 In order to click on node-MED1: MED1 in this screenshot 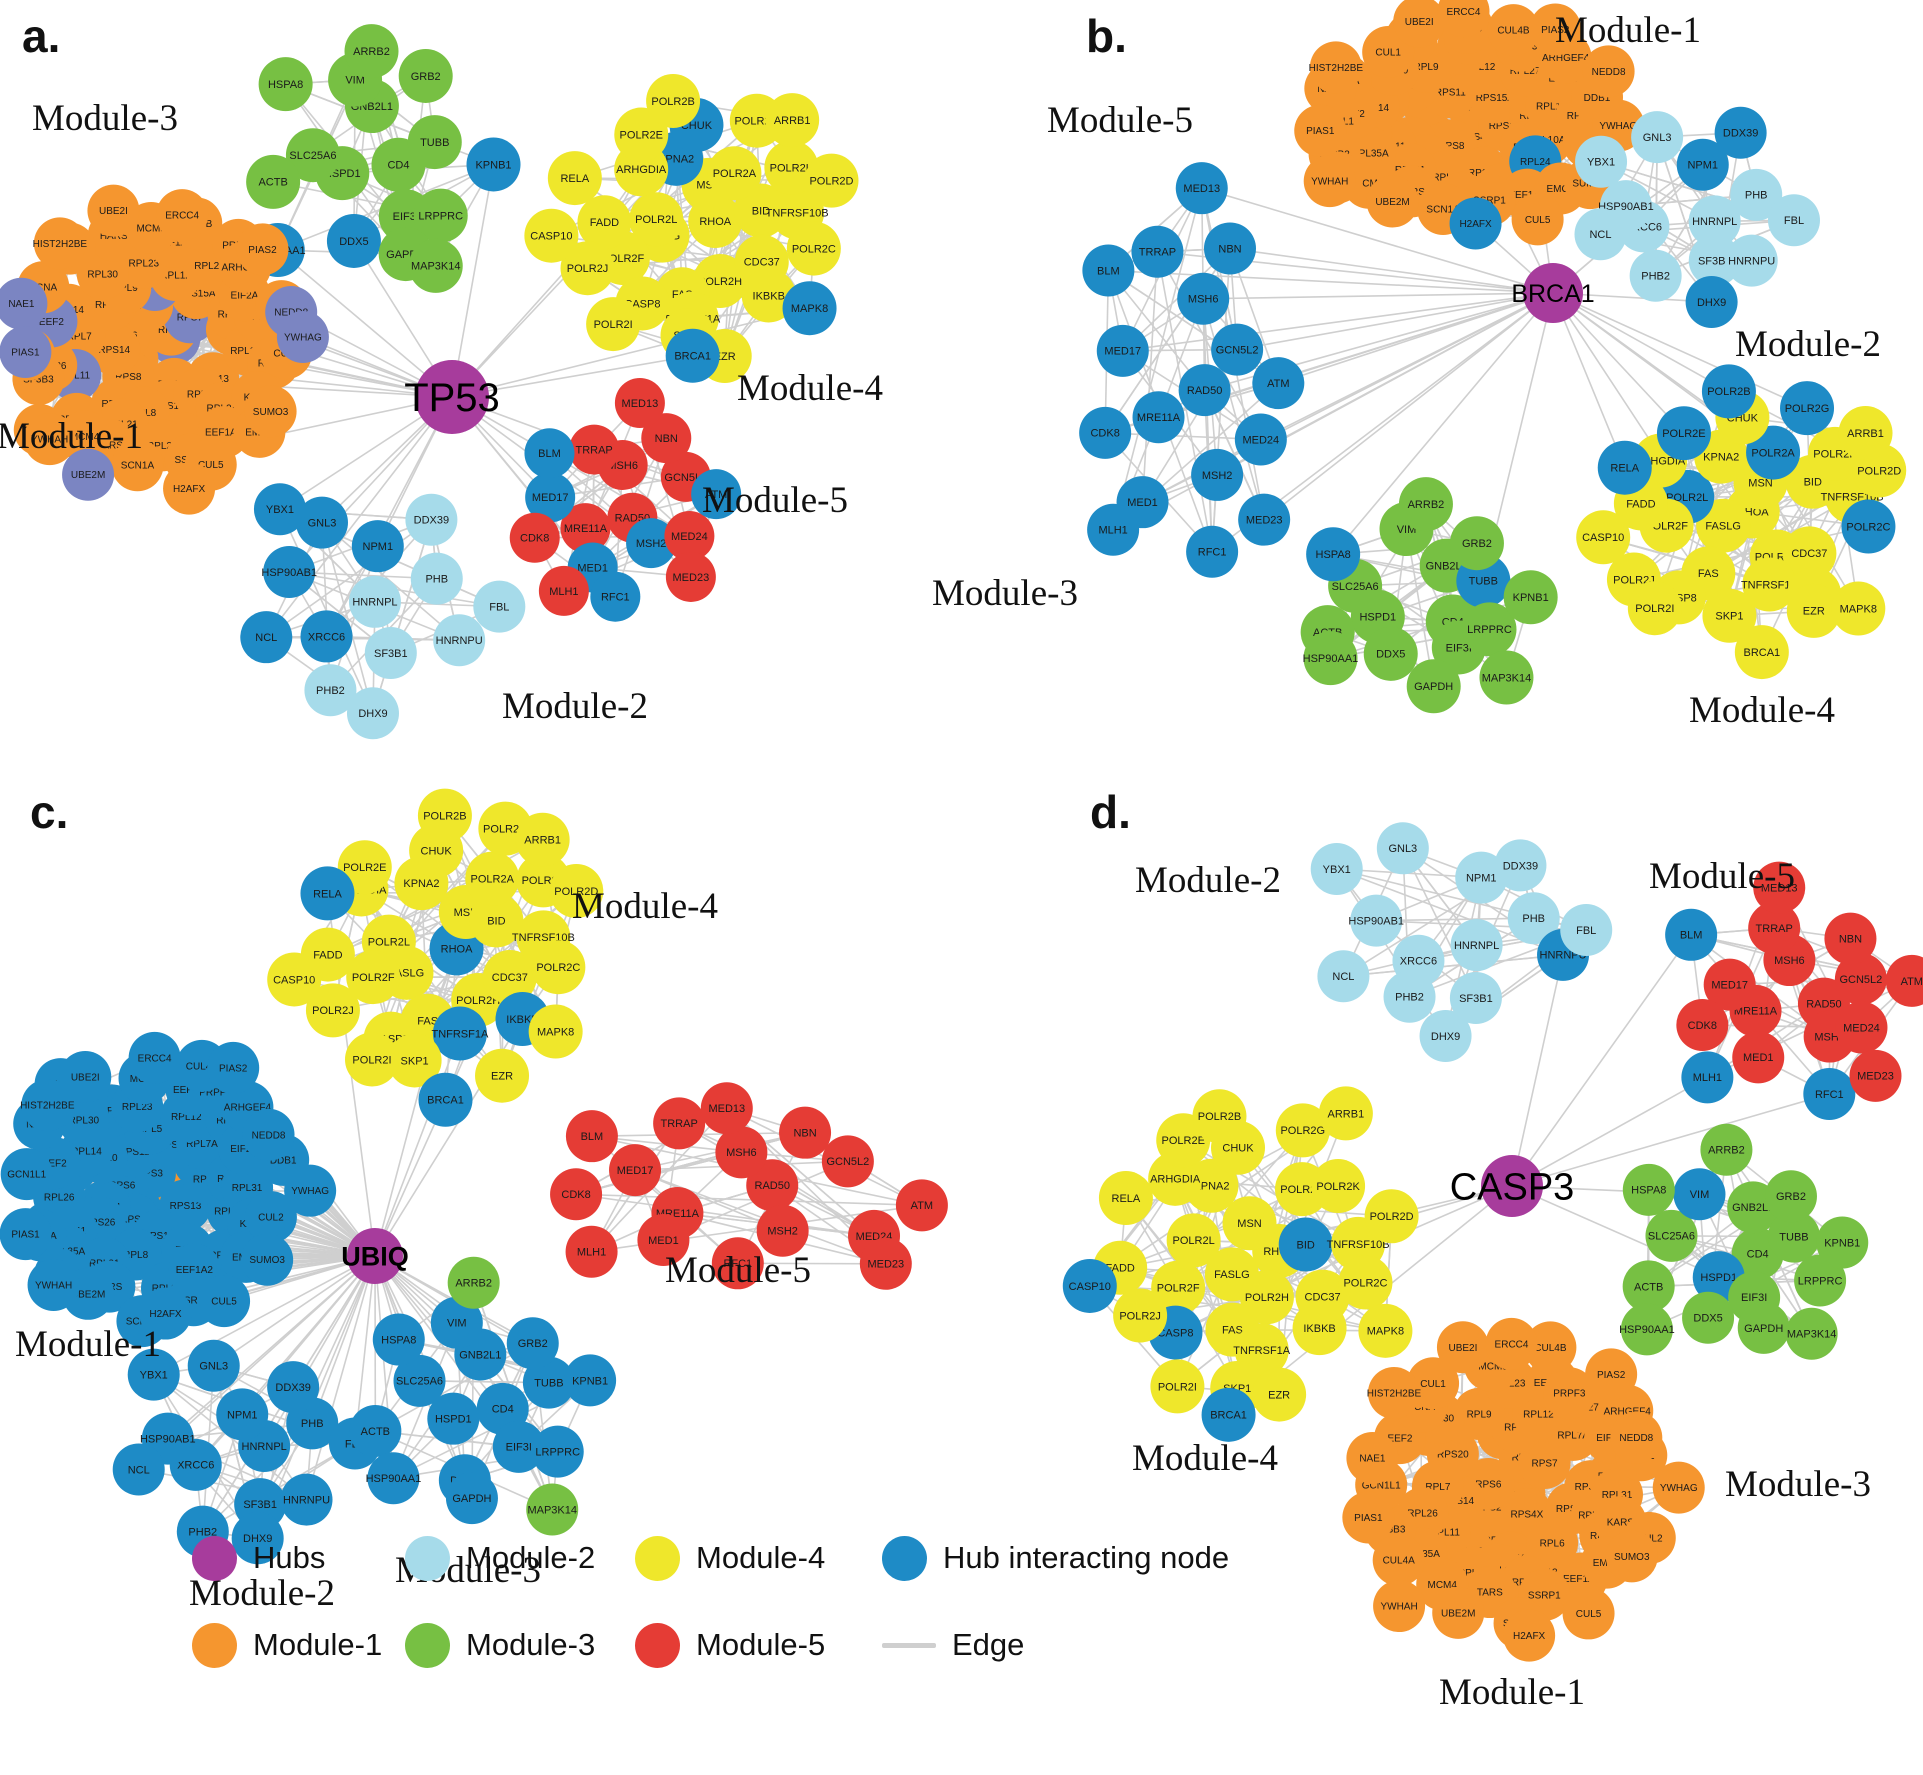, I will do `click(1758, 1057)`.